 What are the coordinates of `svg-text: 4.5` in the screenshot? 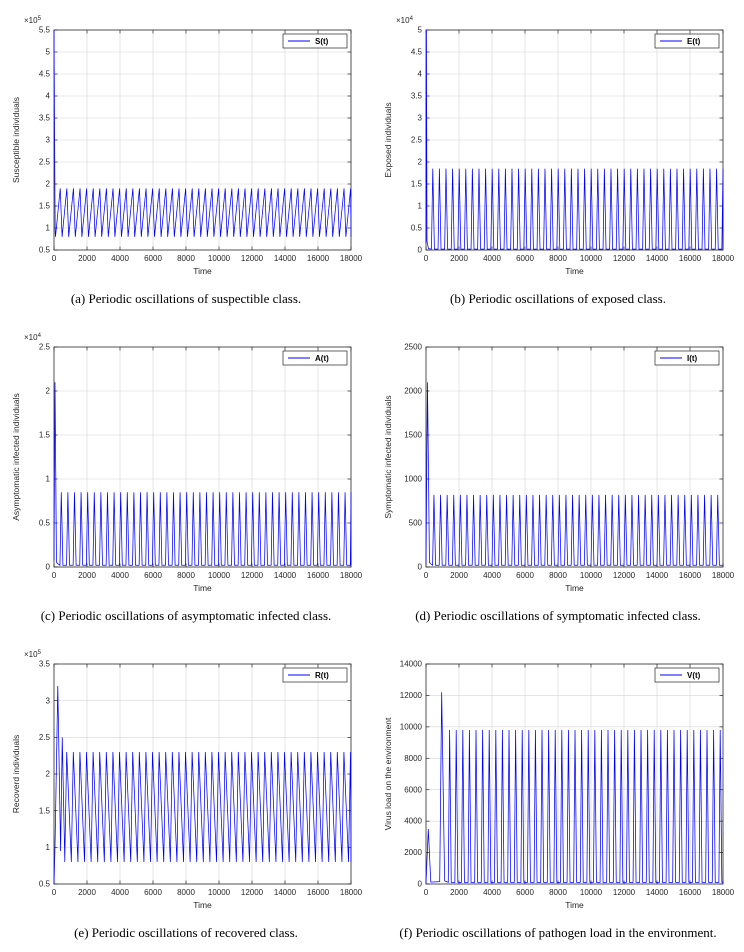 It's located at (417, 52).